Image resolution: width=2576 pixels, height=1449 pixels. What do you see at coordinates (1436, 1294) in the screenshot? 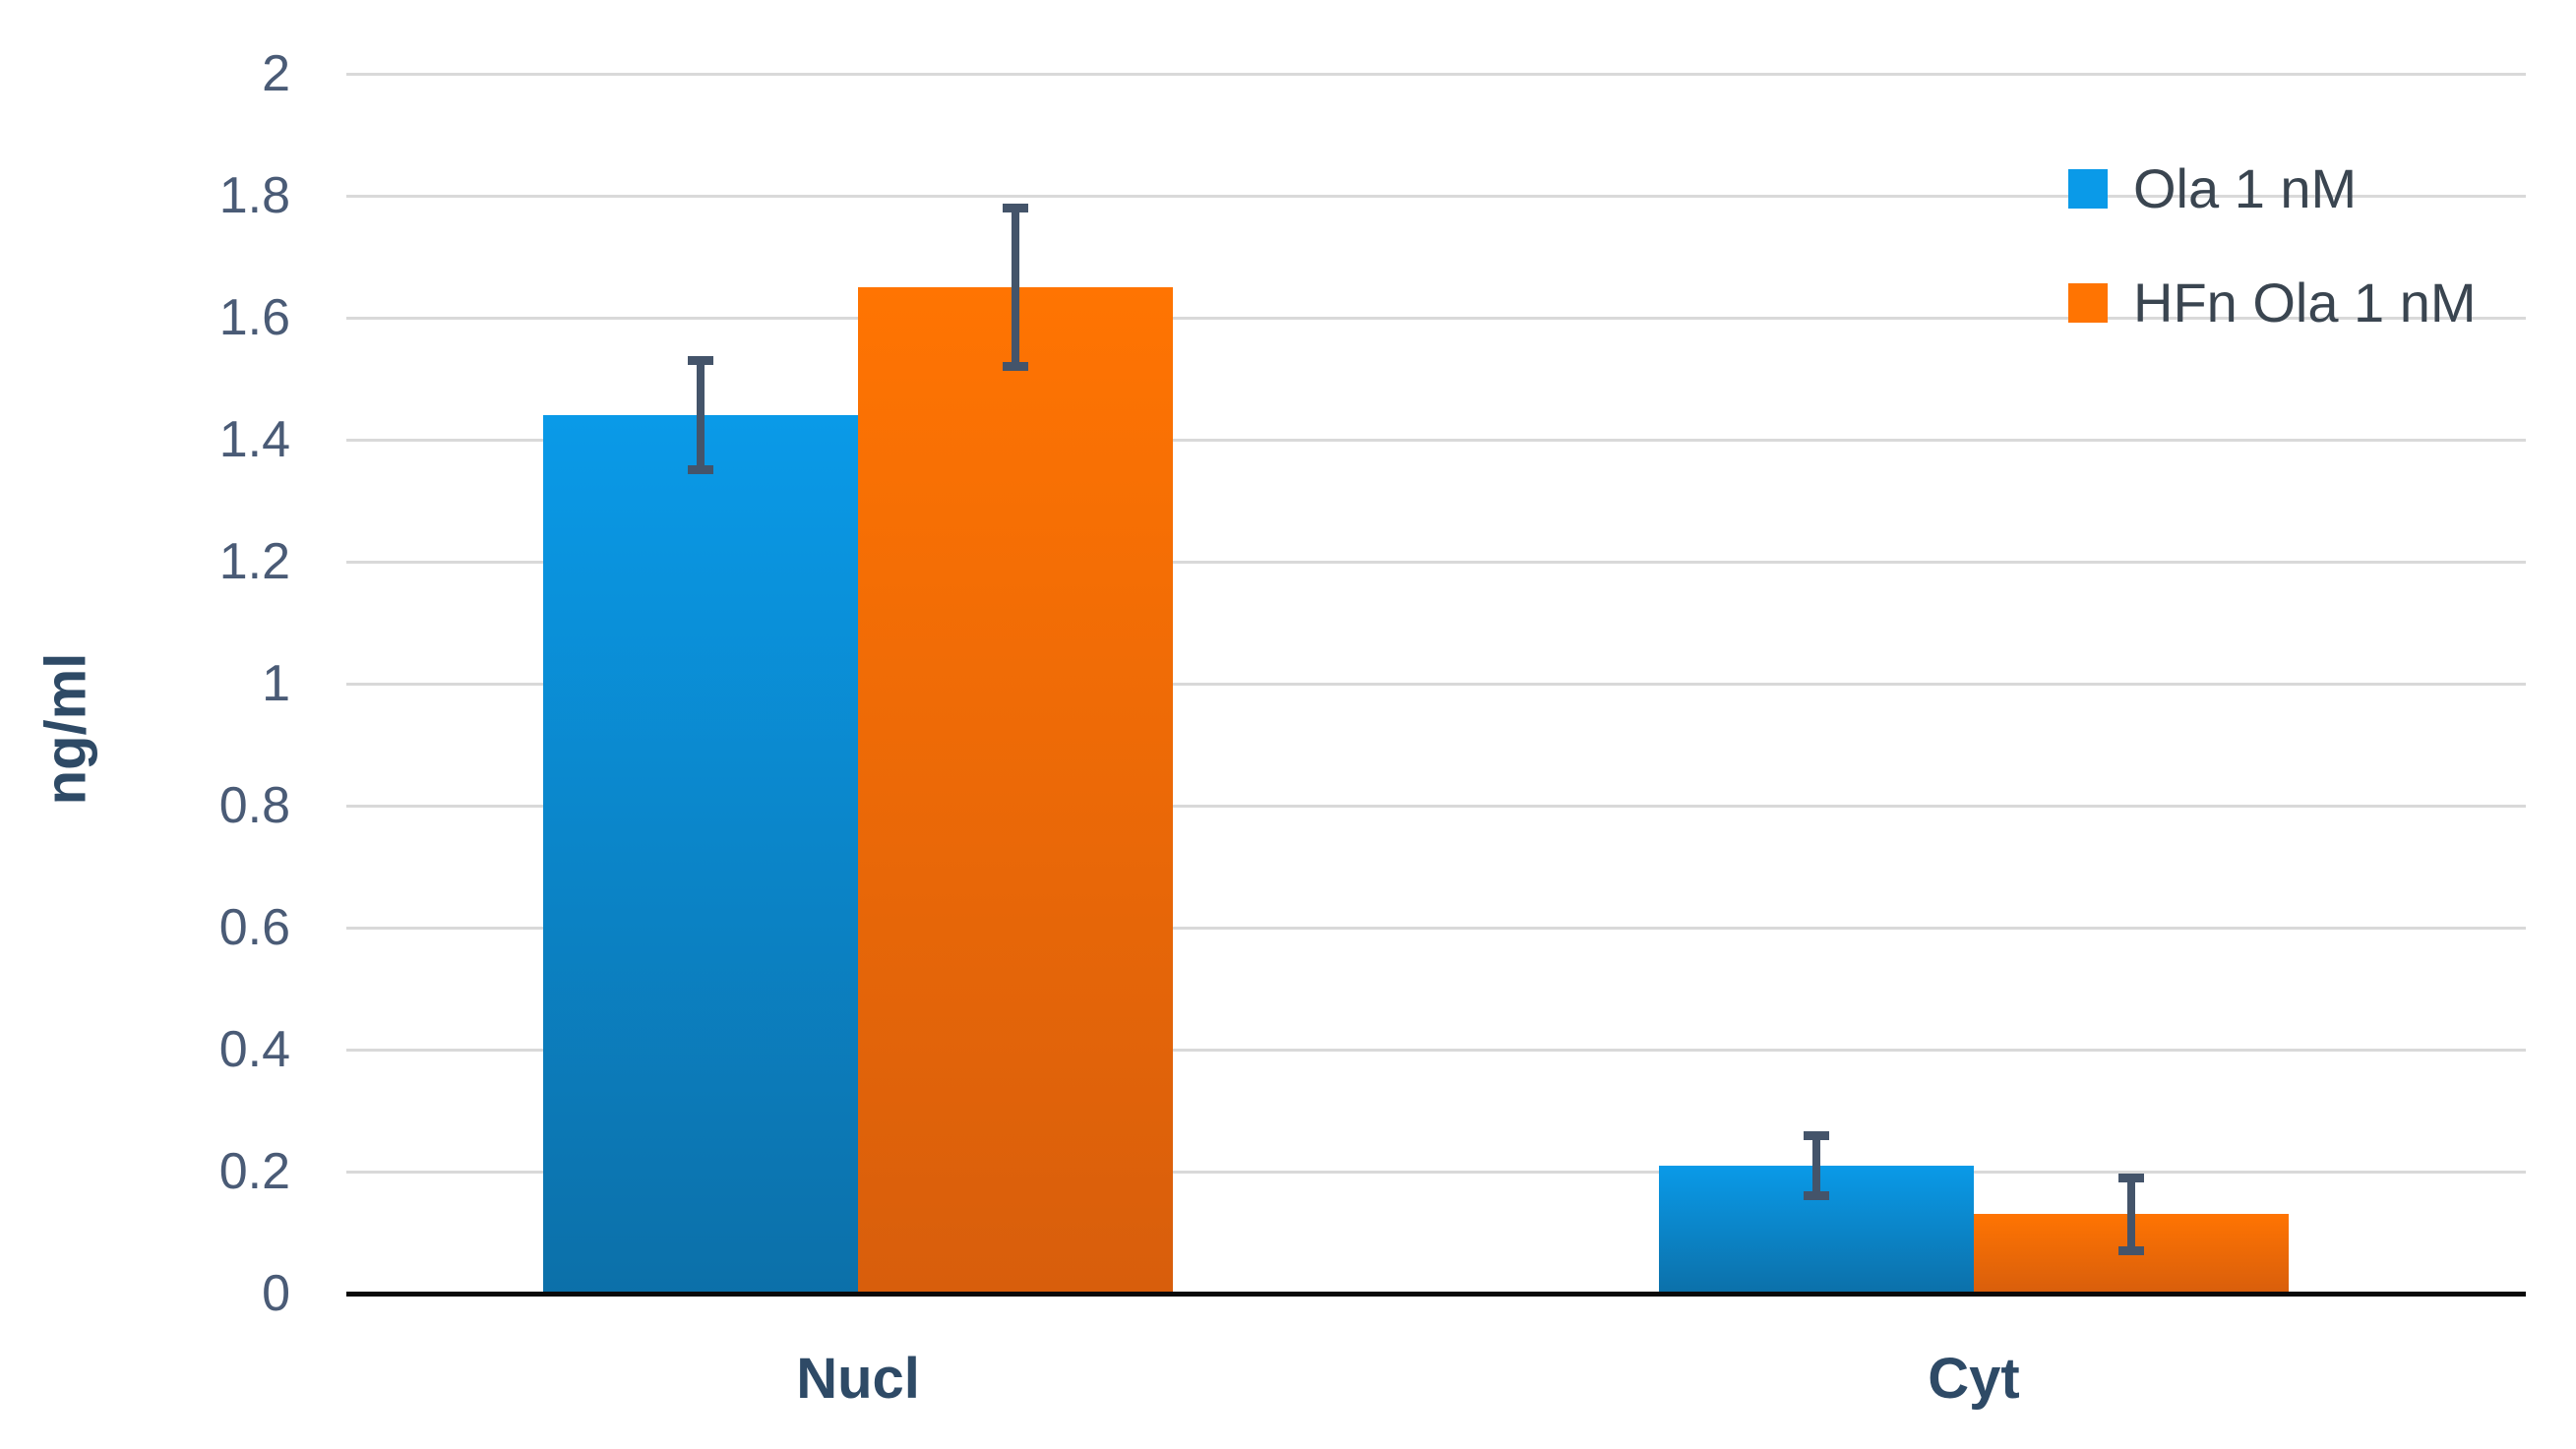
I see `x-axis-line` at bounding box center [1436, 1294].